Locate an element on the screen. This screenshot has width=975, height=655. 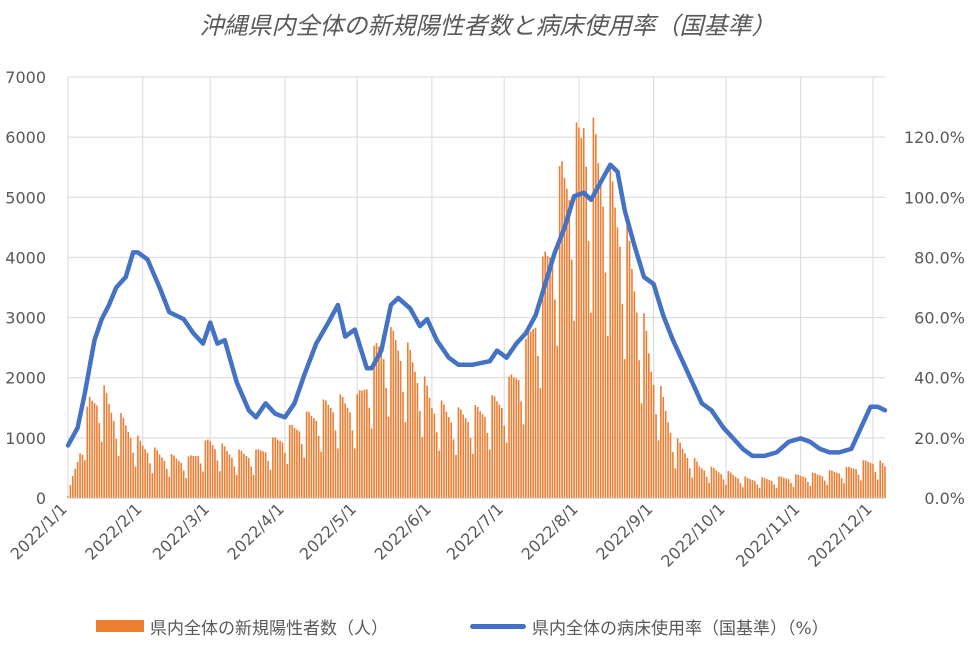
legend-label-cases: 県内全体の新規陽性者数（人） is located at coordinates (269, 628).